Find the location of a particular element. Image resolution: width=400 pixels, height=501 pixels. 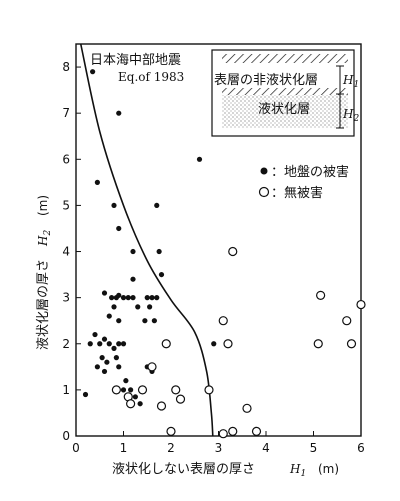

inset-h2-label: H2 is located at coordinates (350, 115).